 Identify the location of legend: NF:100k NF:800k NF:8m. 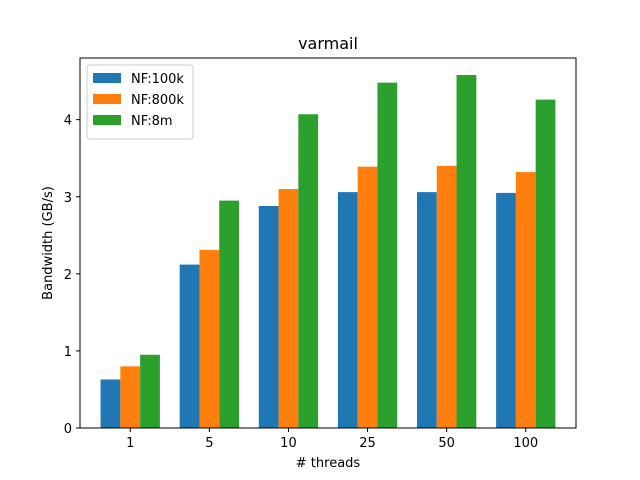
(140, 102).